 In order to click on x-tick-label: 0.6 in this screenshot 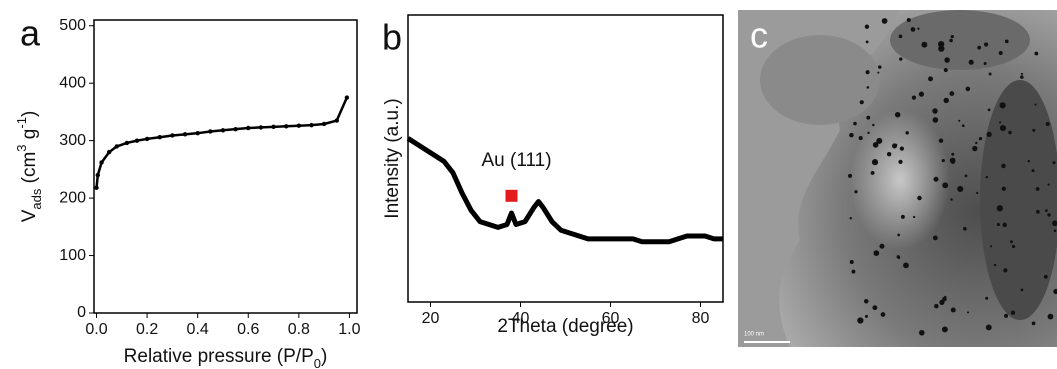, I will do `click(248, 329)`.